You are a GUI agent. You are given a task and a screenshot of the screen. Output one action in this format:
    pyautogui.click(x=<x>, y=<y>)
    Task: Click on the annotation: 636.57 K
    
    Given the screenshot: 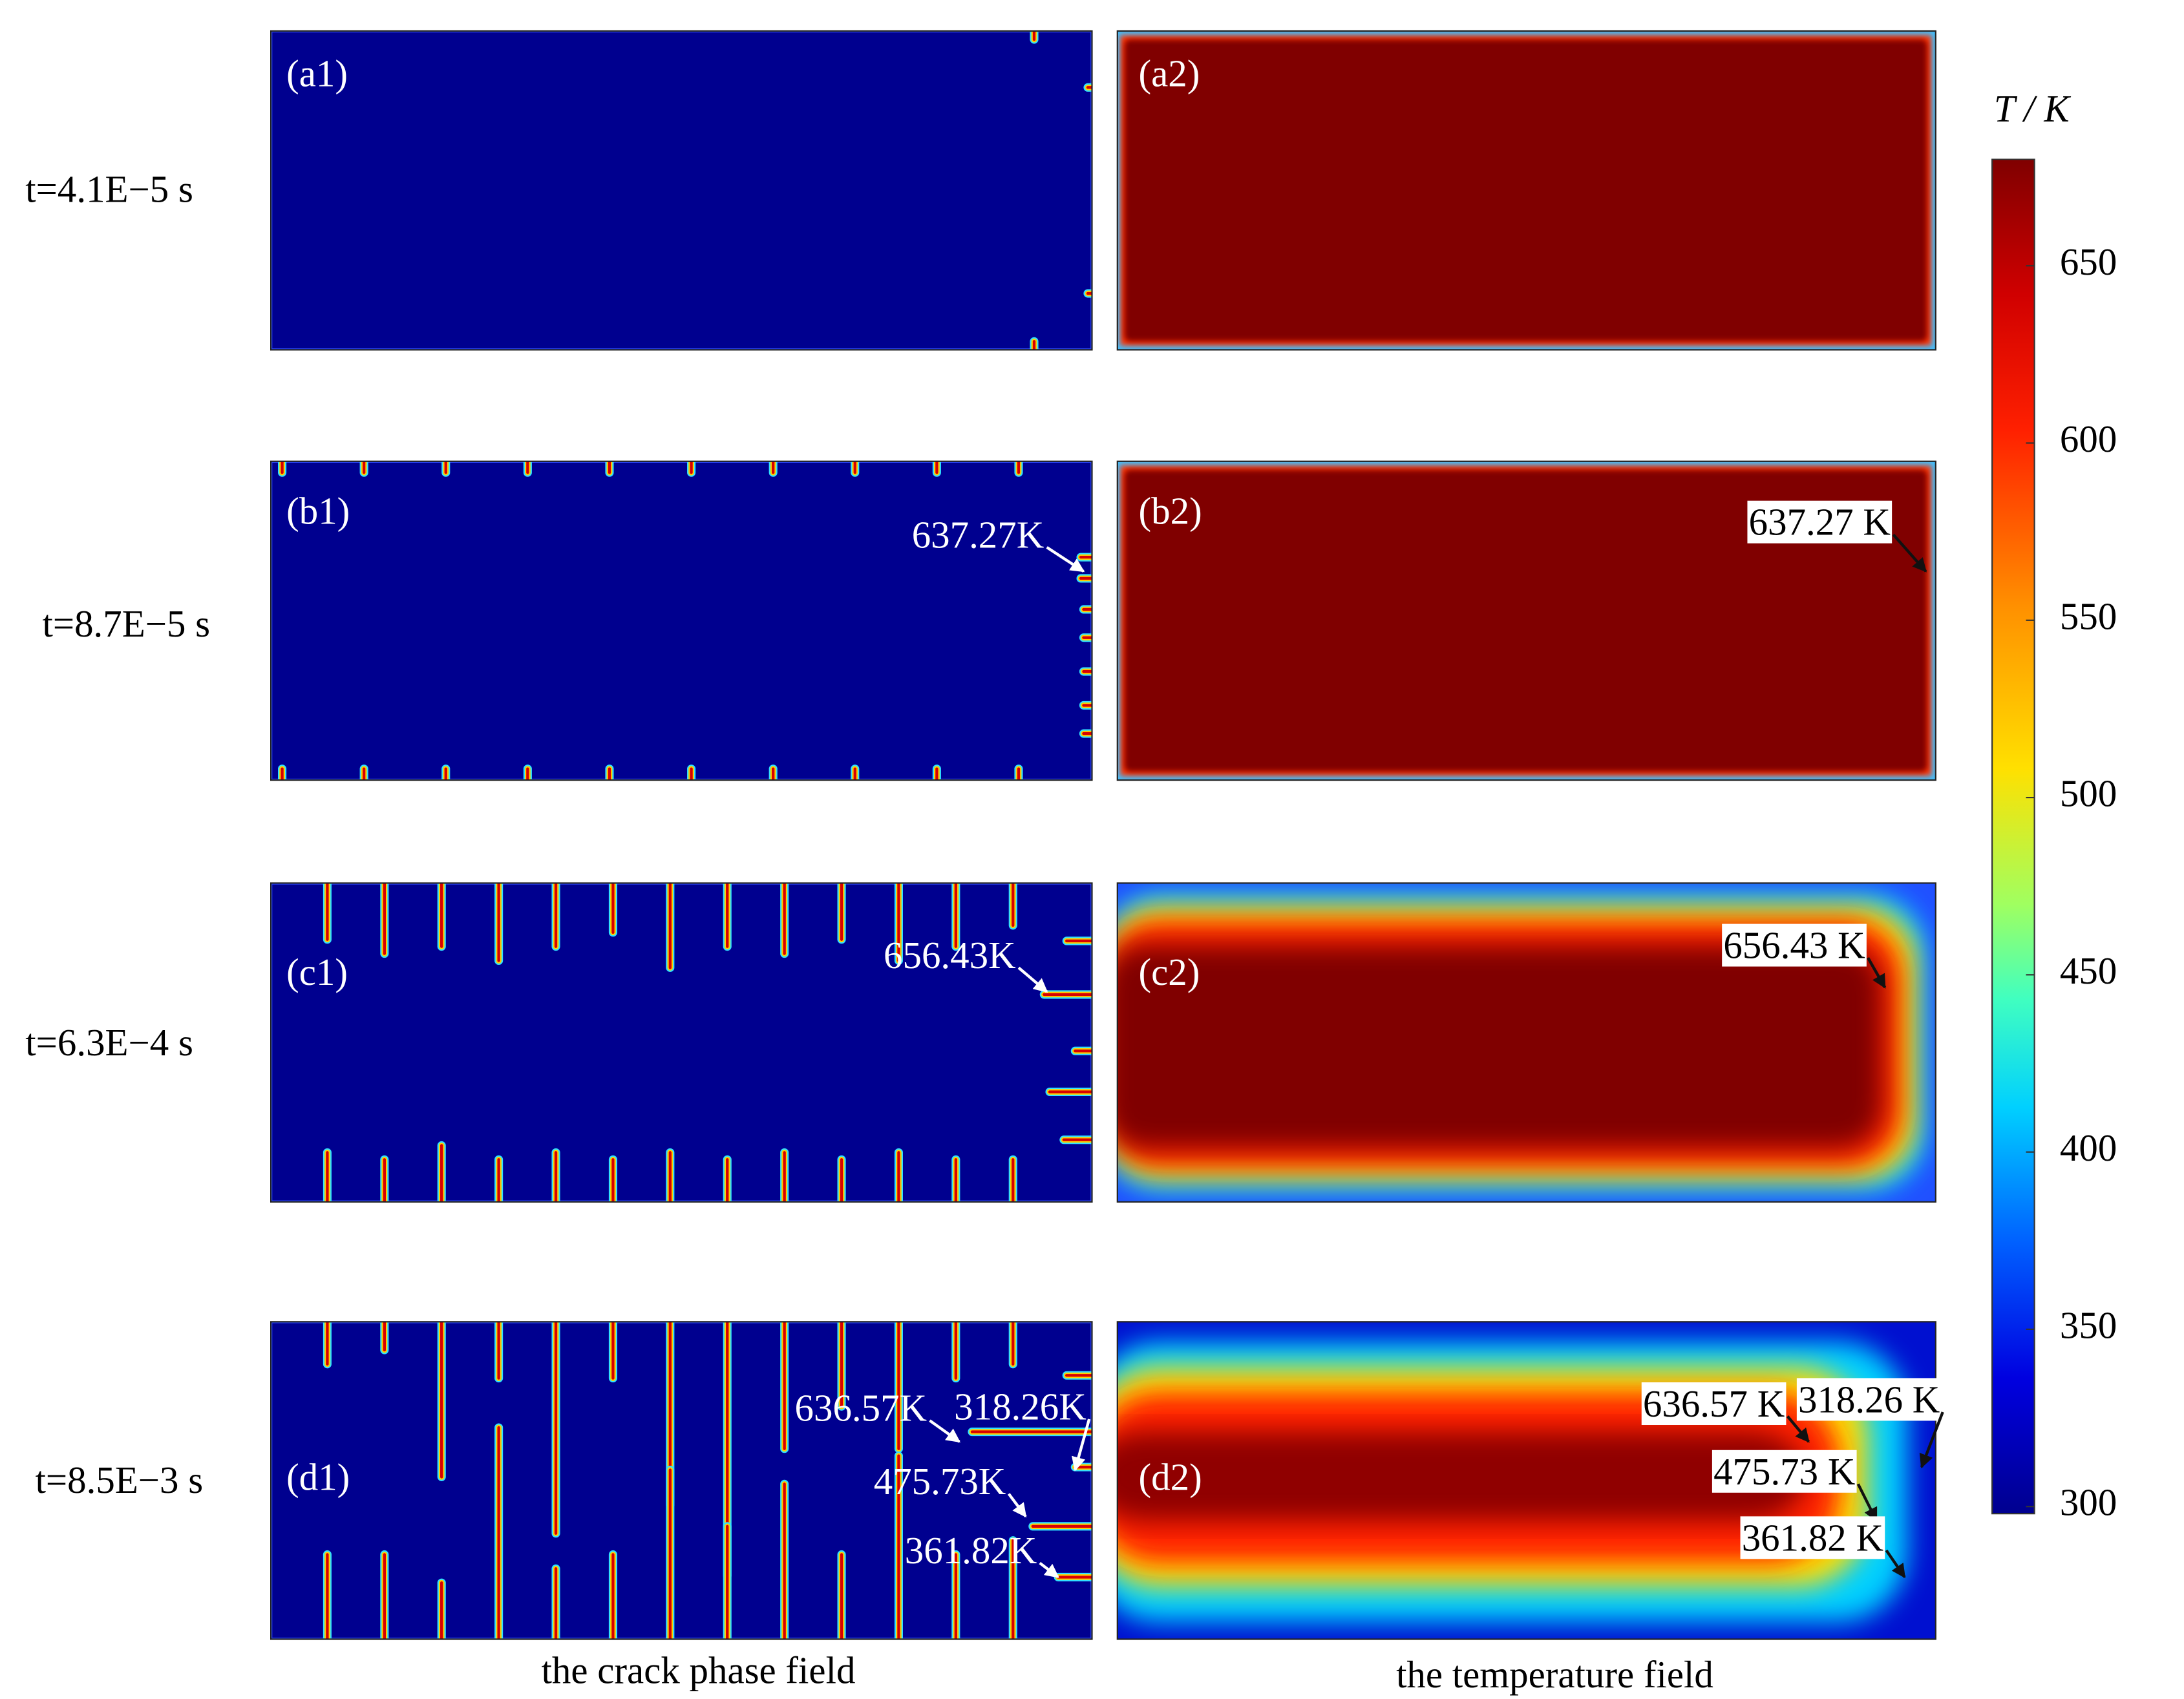 What is the action you would take?
    pyautogui.click(x=1714, y=1403)
    